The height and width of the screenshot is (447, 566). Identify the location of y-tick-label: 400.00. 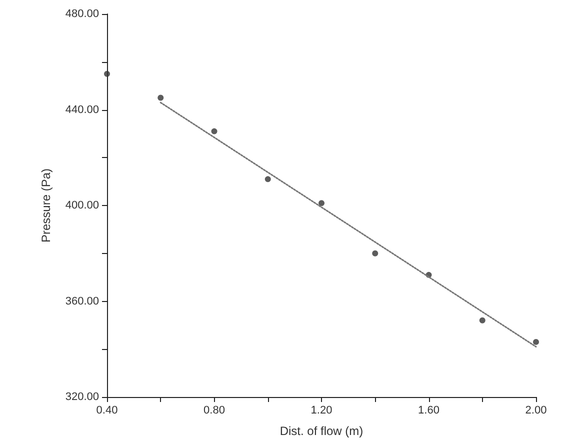
(82, 206).